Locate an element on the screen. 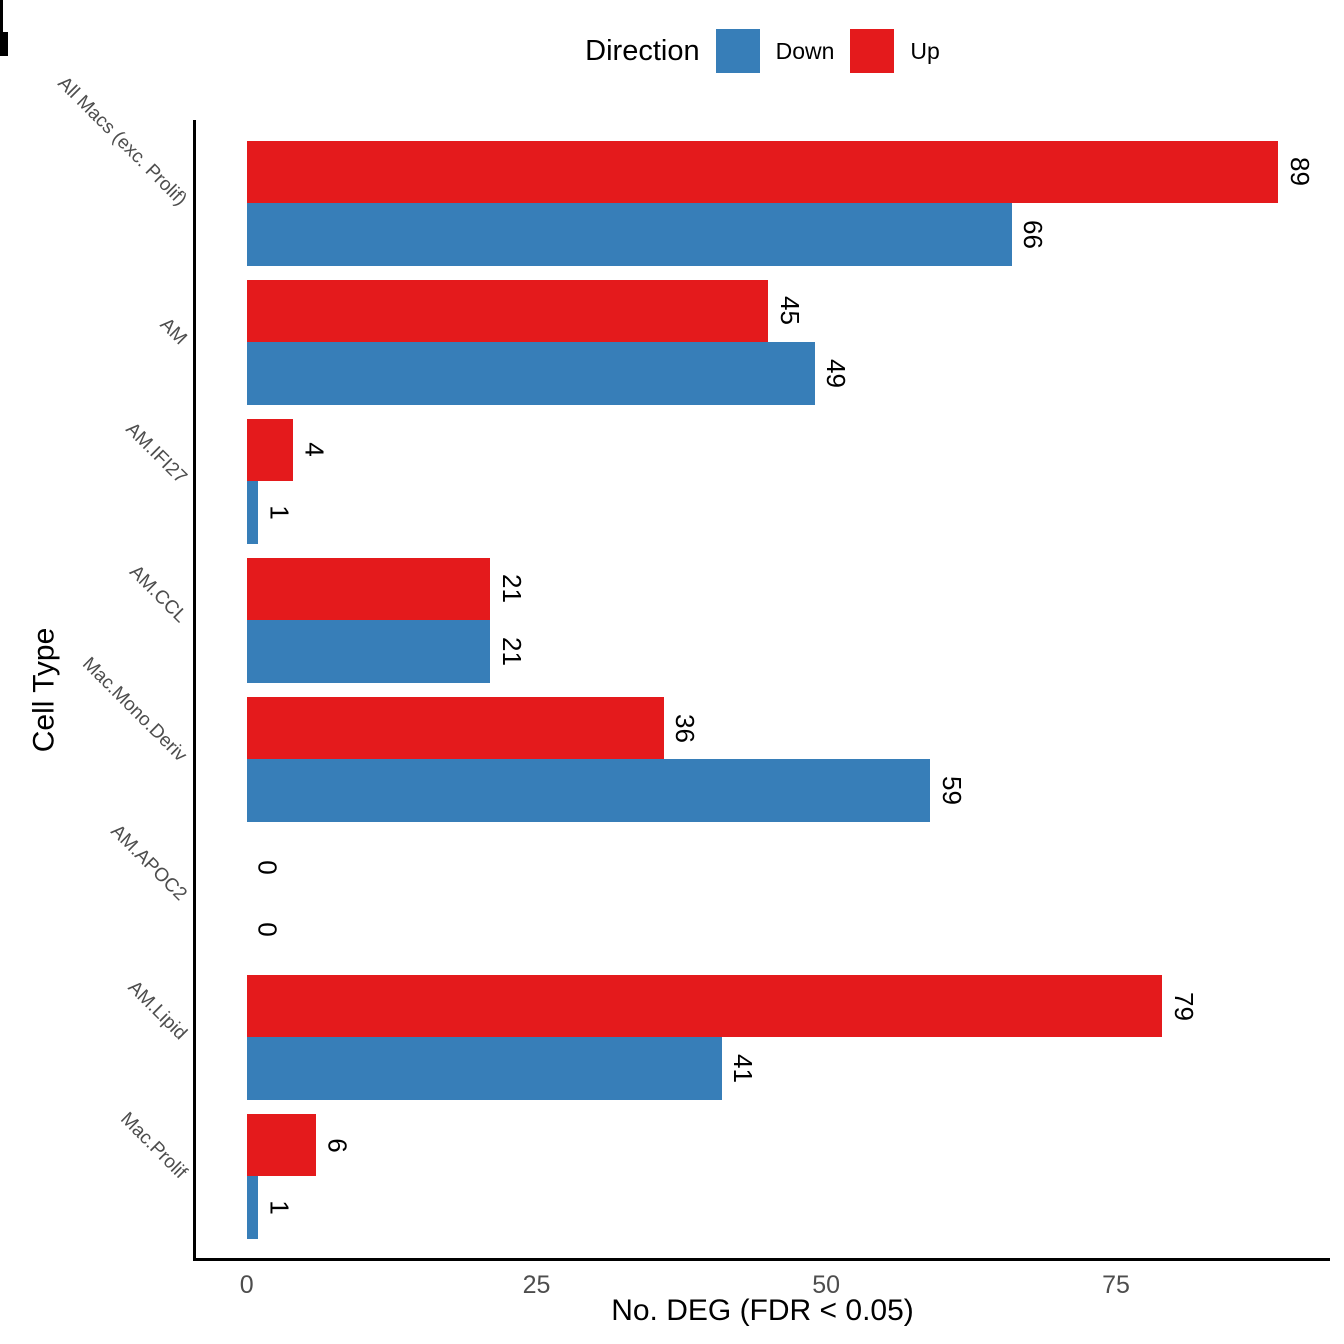  x-tick-label: 0 is located at coordinates (246, 1285).